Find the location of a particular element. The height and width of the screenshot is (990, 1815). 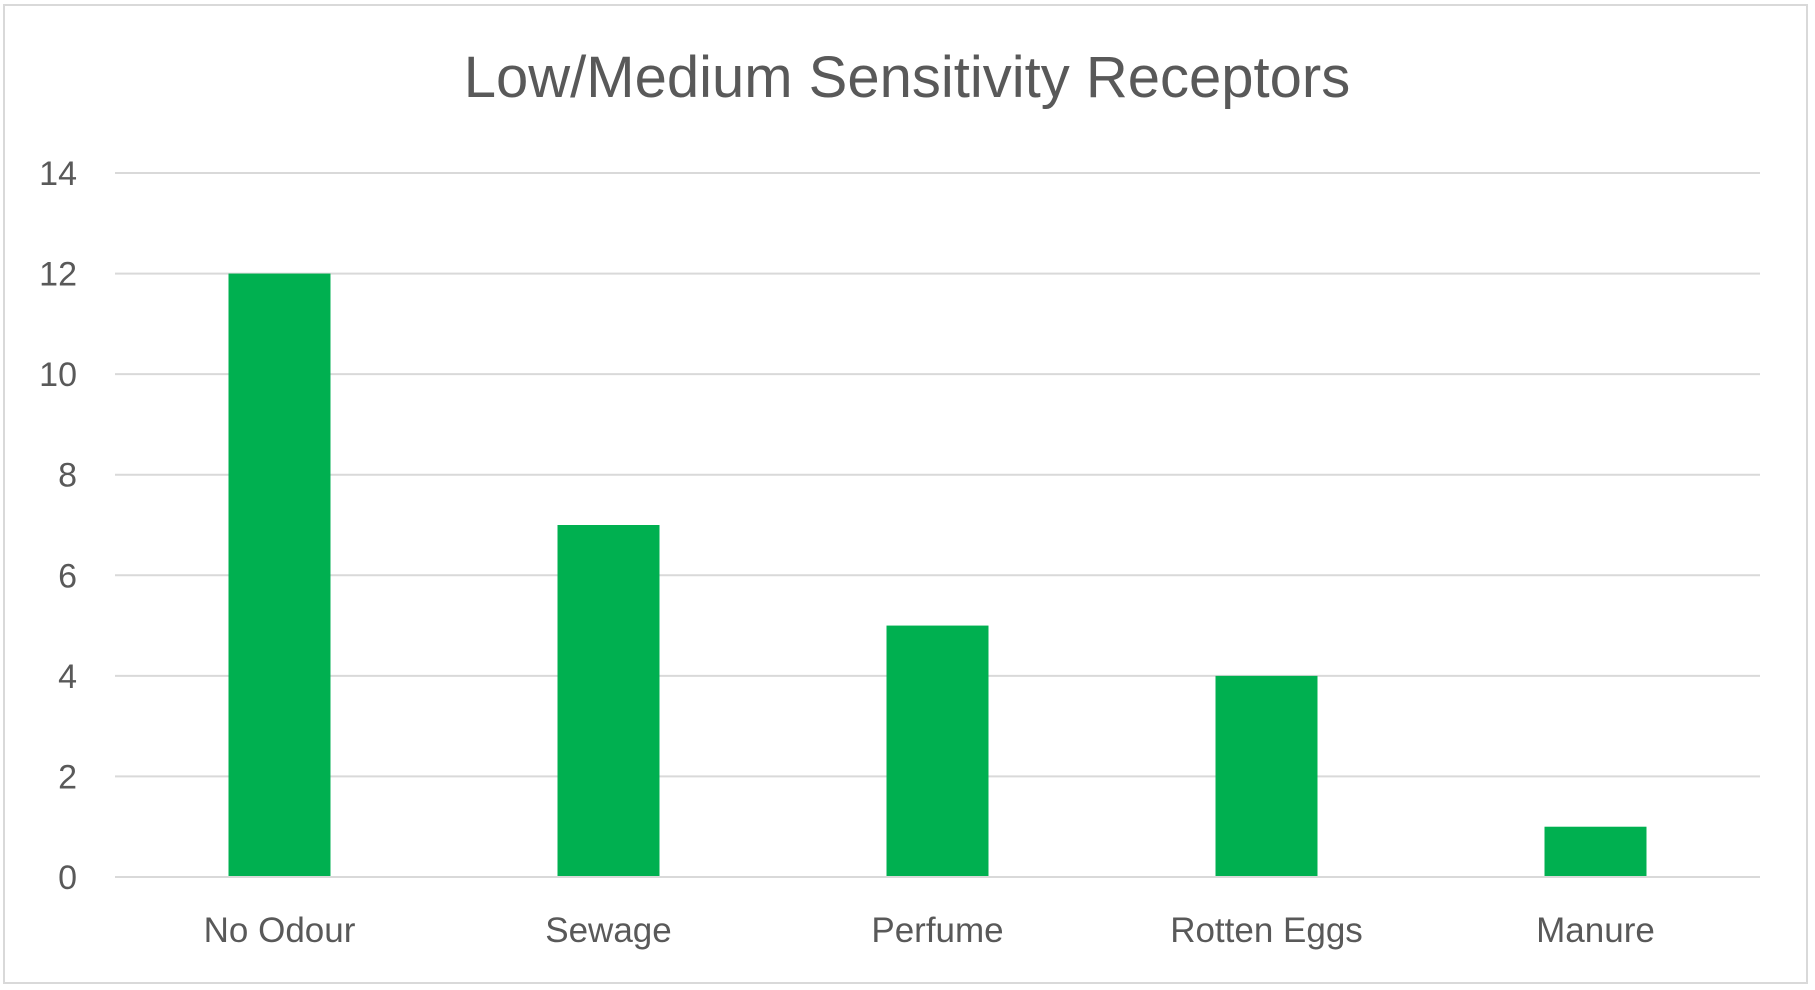

x-axis-category-labels: No Odour Sewage Perfume Rotten Eggs Manure is located at coordinates (929, 930).